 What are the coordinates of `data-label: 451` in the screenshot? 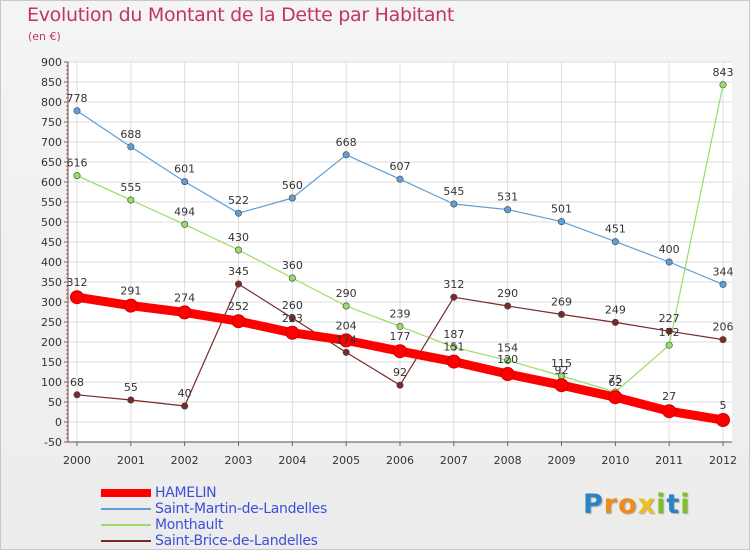 It's located at (615, 229).